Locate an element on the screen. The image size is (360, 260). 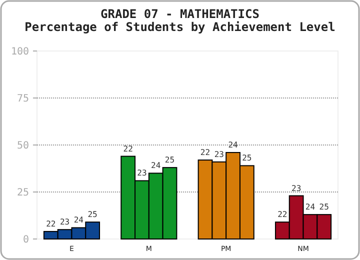
y-tick-label: 75 is located at coordinates (22, 99).